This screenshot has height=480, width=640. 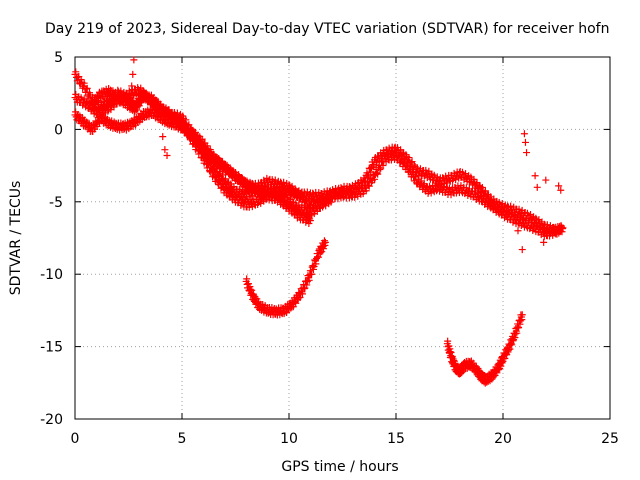 I want to click on y-tick-label: 0, so click(x=58, y=130).